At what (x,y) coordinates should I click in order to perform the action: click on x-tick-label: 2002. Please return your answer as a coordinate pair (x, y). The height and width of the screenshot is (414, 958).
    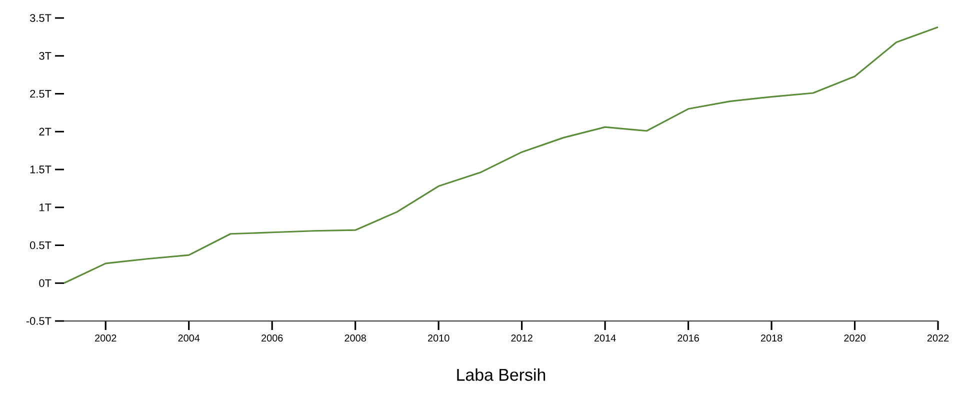
    Looking at the image, I should click on (105, 338).